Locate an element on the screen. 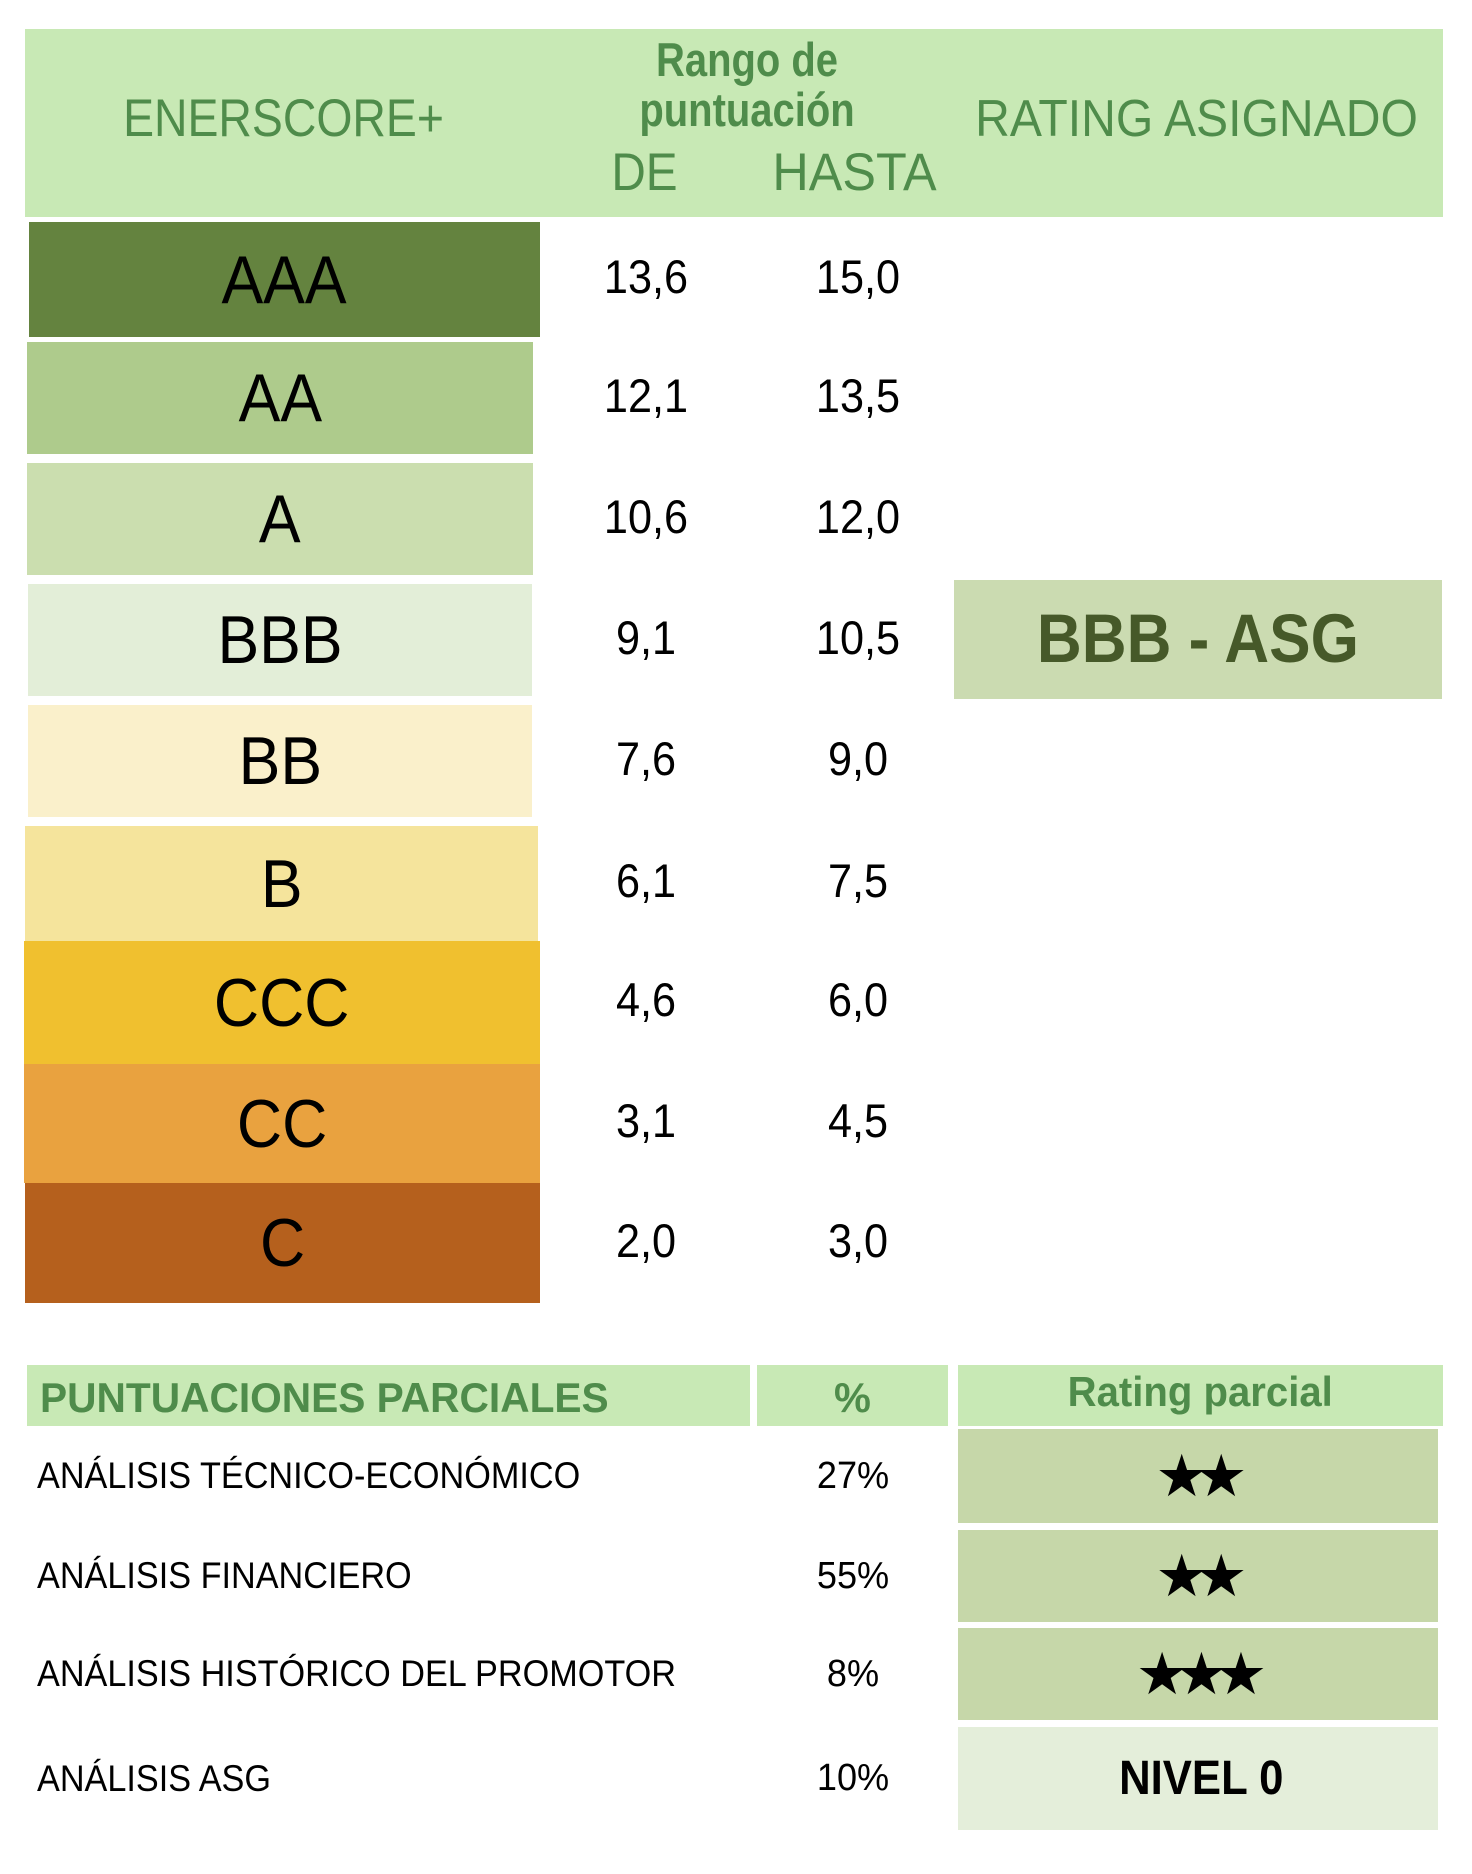 This screenshot has width=1472, height=1874. percent-column-header: % is located at coordinates (852, 1395).